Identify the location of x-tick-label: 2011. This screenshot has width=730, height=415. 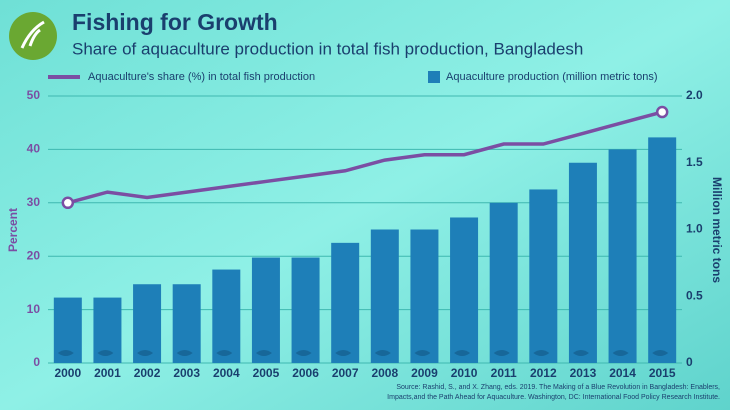
(504, 373).